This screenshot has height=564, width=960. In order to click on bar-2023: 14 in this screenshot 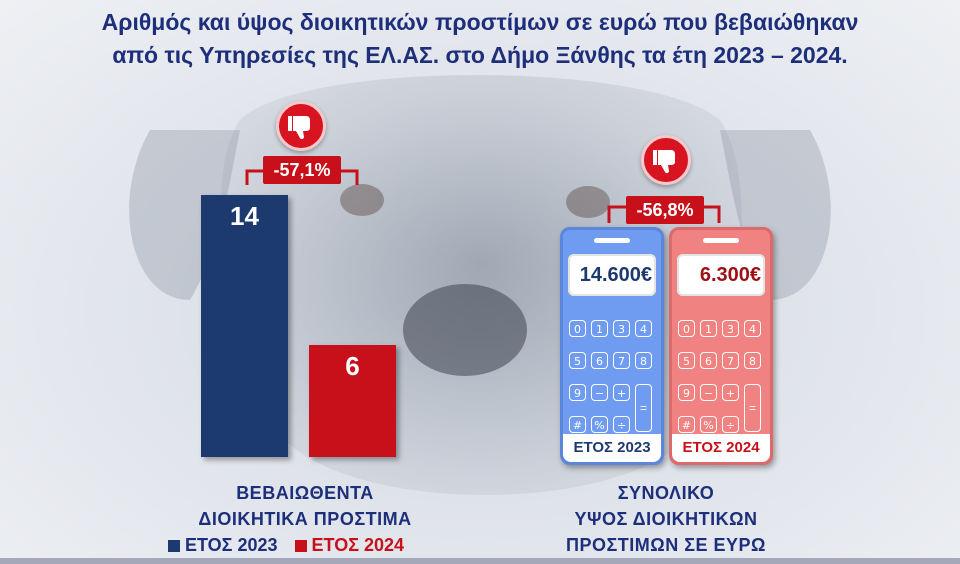, I will do `click(244, 326)`.